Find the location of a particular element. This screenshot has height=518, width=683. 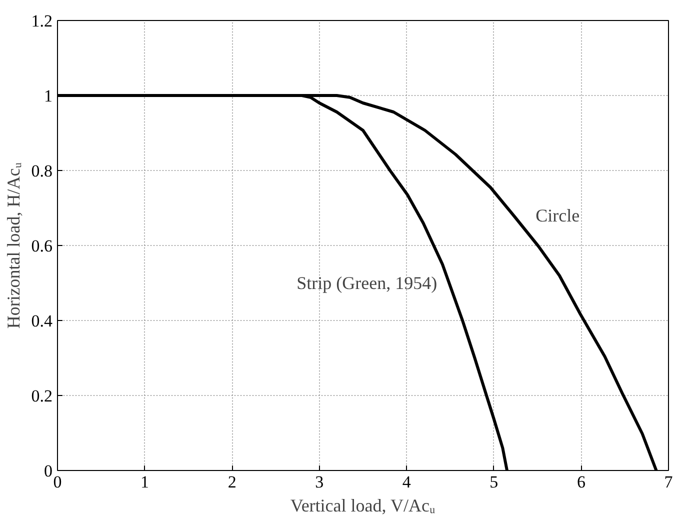

y-tick-label: 0.4 is located at coordinates (42, 321).